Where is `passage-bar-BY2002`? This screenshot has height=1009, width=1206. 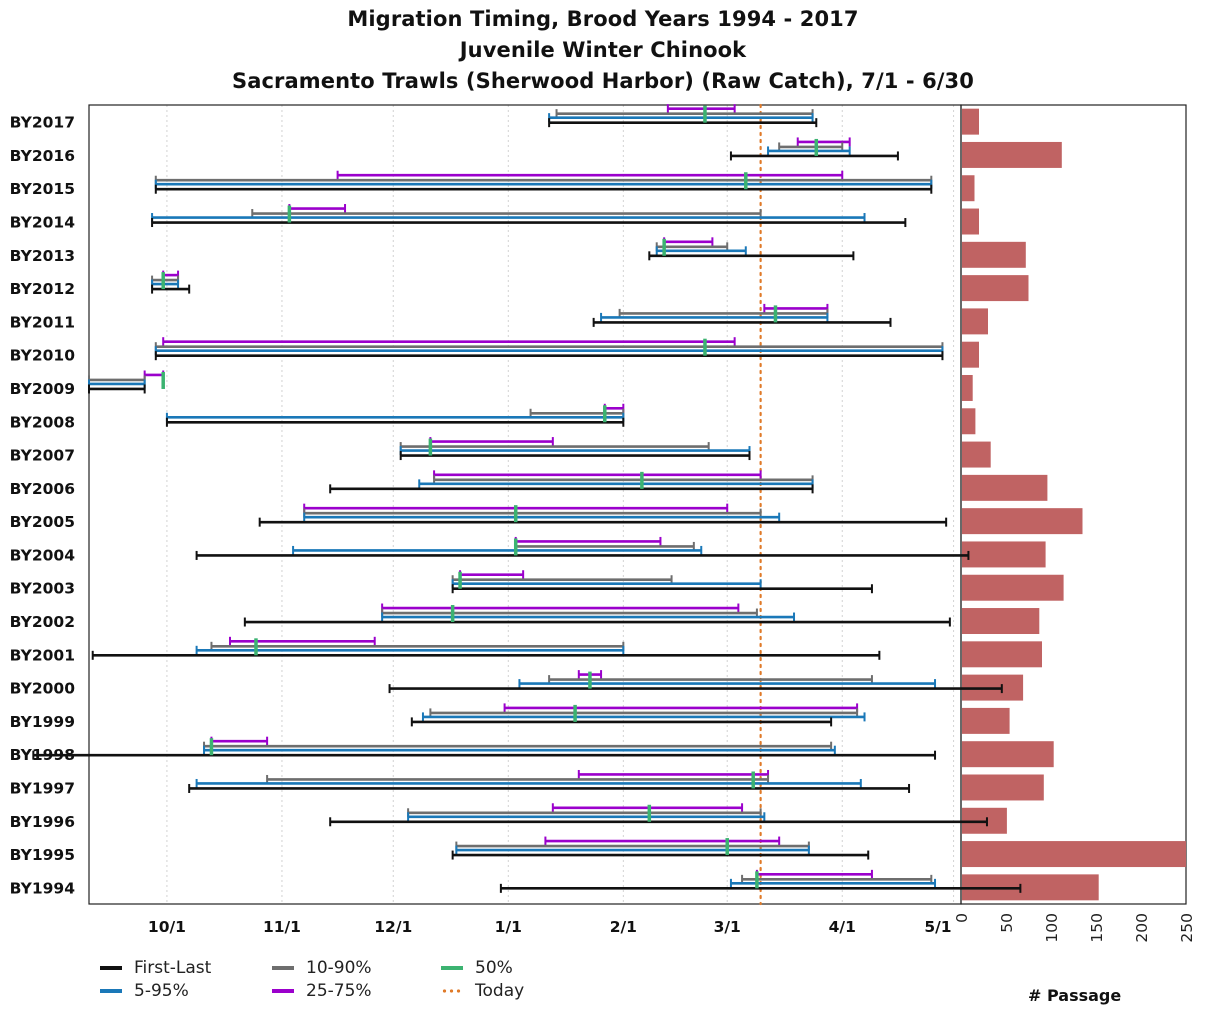 passage-bar-BY2002 is located at coordinates (1001, 621).